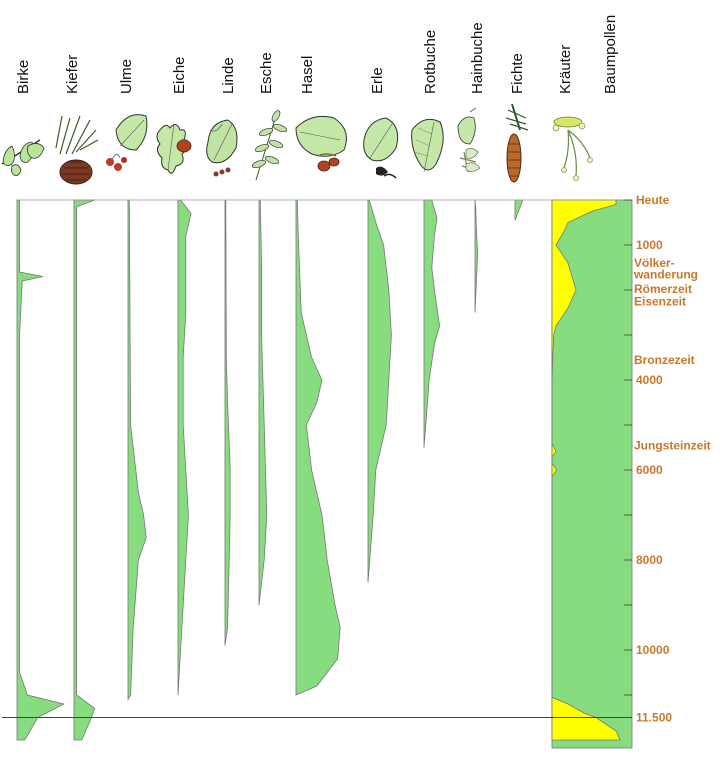 This screenshot has width=720, height=768. I want to click on label-kiefer: Kiefer, so click(72, 74).